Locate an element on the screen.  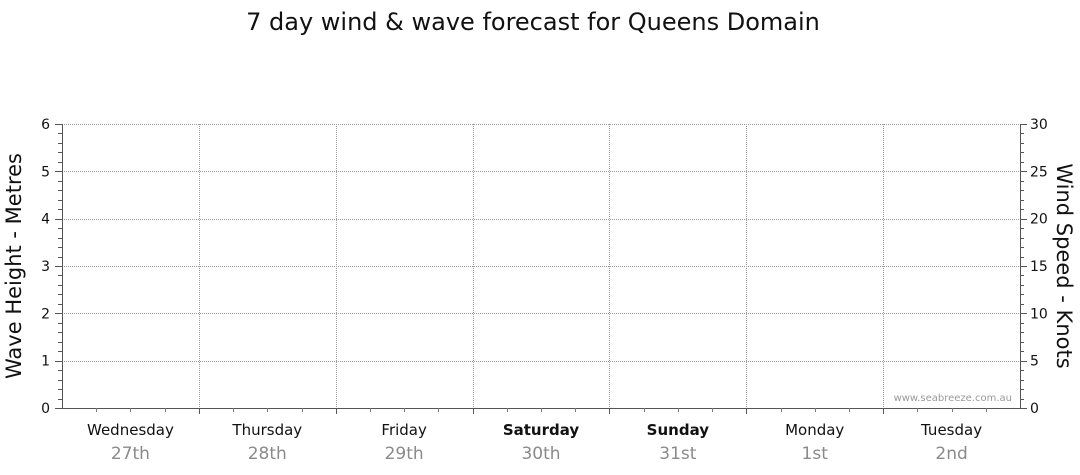
left-tick-label: 3 is located at coordinates (45, 267).